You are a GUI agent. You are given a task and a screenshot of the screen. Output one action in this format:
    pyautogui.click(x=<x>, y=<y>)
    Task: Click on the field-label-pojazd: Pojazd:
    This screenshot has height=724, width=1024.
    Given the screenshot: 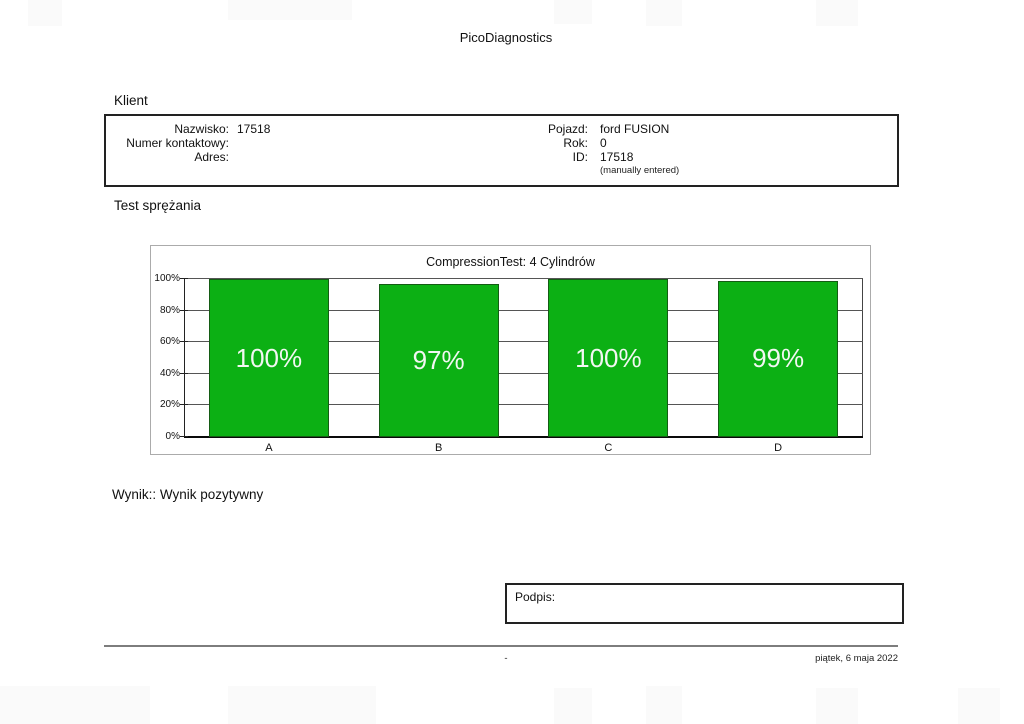 What is the action you would take?
    pyautogui.click(x=567, y=129)
    